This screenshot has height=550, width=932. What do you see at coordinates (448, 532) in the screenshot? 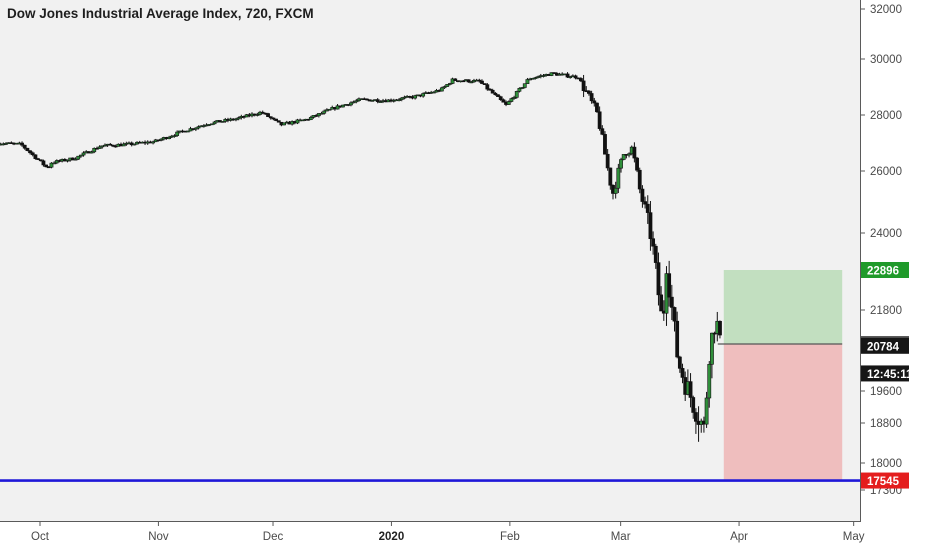
I see `time-axis: Oct Nov Dec 2020 Feb Mar Apr May` at bounding box center [448, 532].